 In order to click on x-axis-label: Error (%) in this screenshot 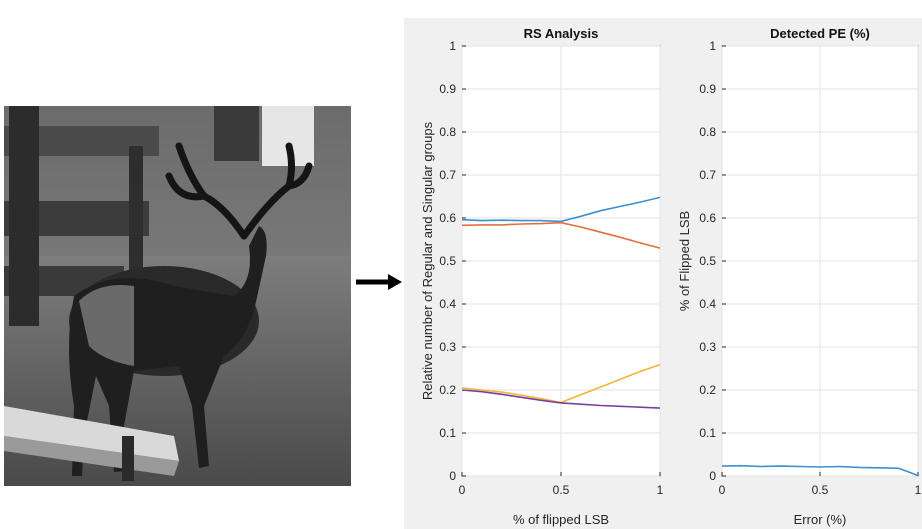, I will do `click(820, 519)`.